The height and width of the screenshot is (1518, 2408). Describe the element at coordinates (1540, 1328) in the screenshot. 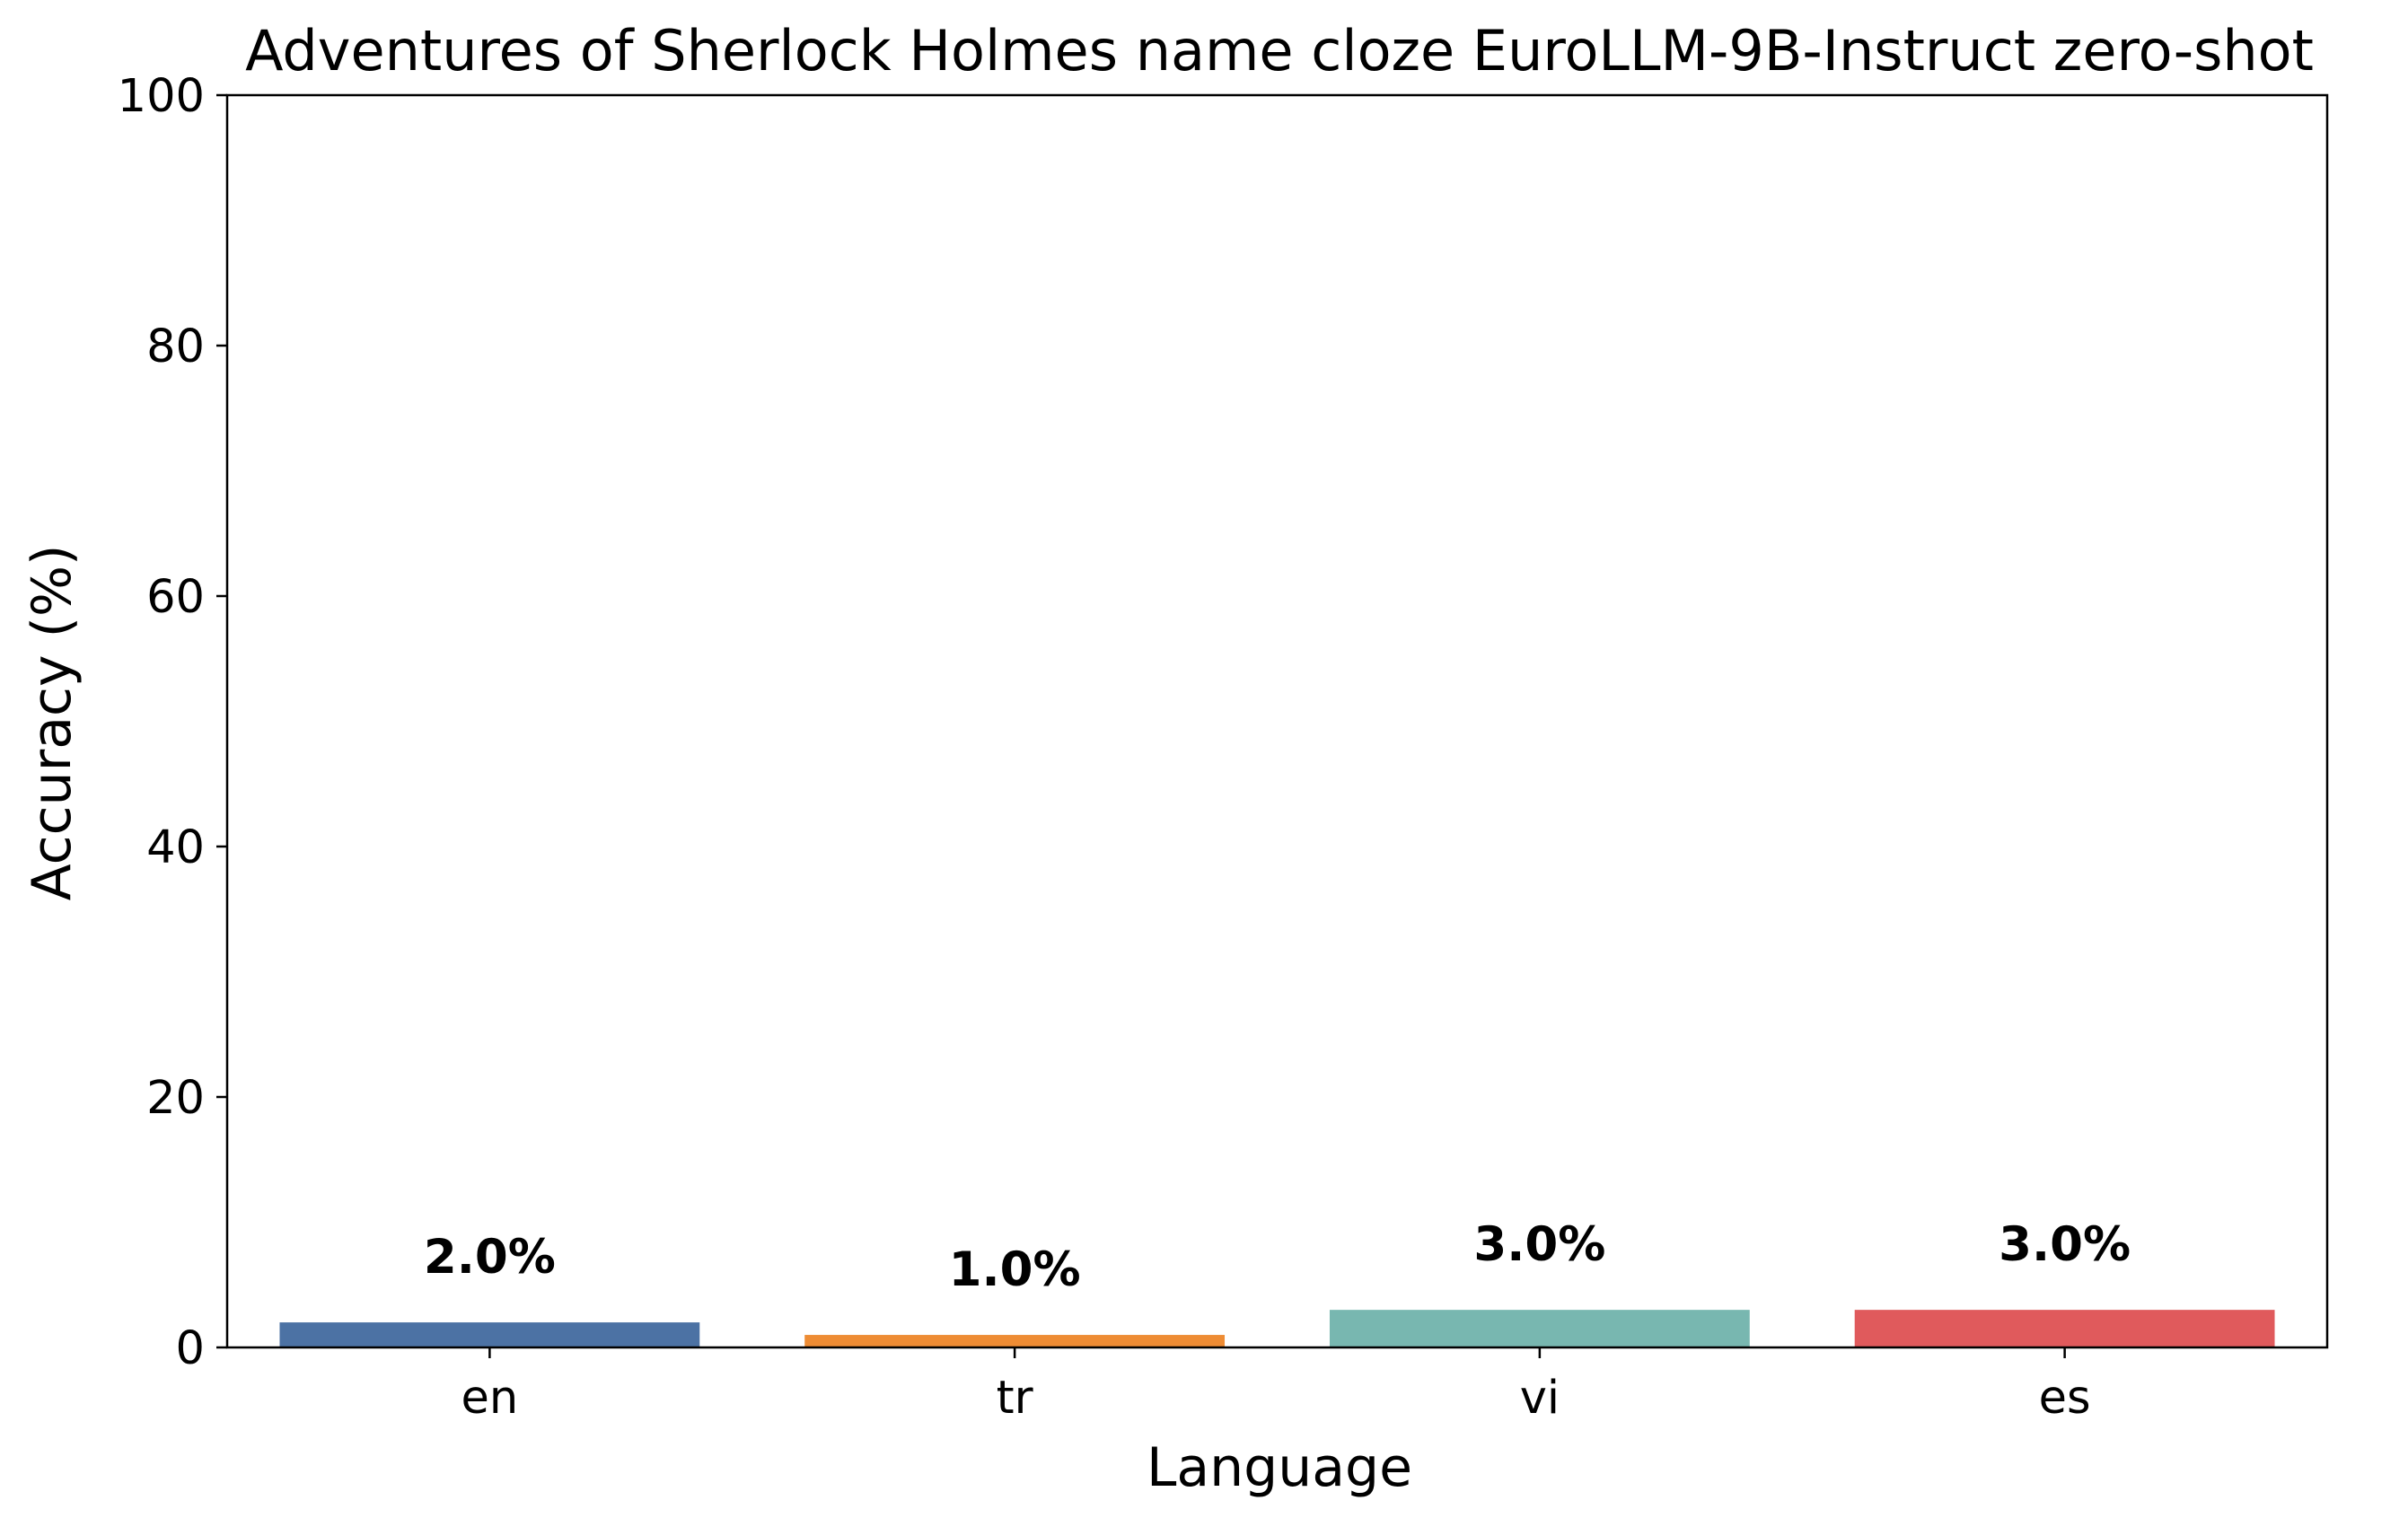

I see `bar-vi` at that location.